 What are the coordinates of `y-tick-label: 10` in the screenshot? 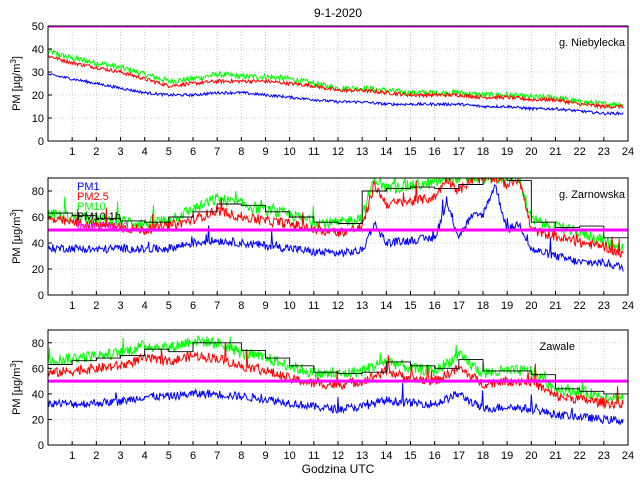 It's located at (38, 119).